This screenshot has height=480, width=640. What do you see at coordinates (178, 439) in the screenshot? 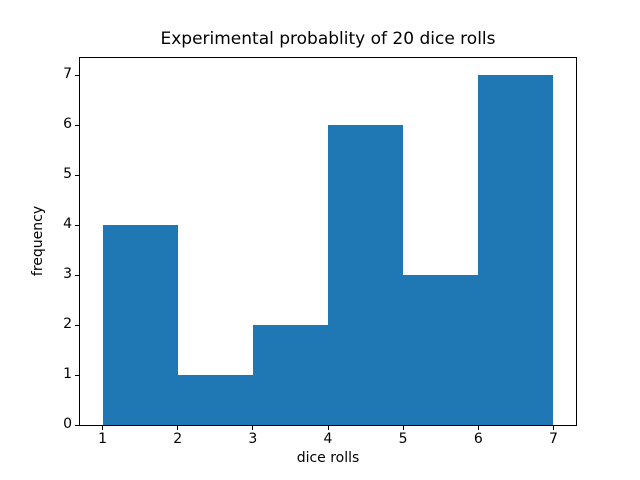
I see `x-tick-label: 2` at bounding box center [178, 439].